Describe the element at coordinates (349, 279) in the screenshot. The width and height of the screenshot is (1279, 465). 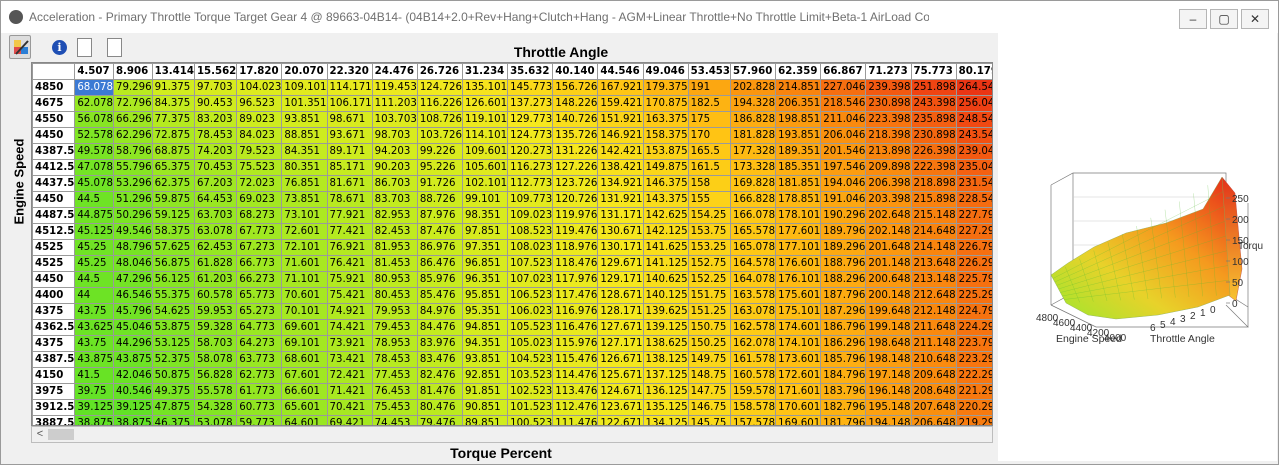
I see `table-cell: 75.921` at that location.